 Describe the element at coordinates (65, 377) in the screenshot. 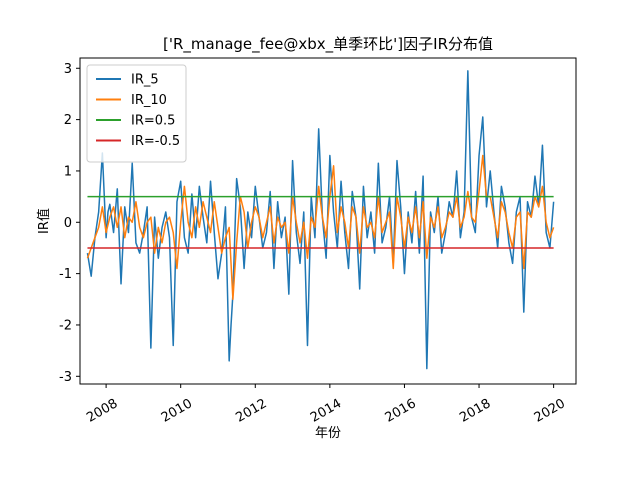

I see `y-tick-label: -3` at that location.